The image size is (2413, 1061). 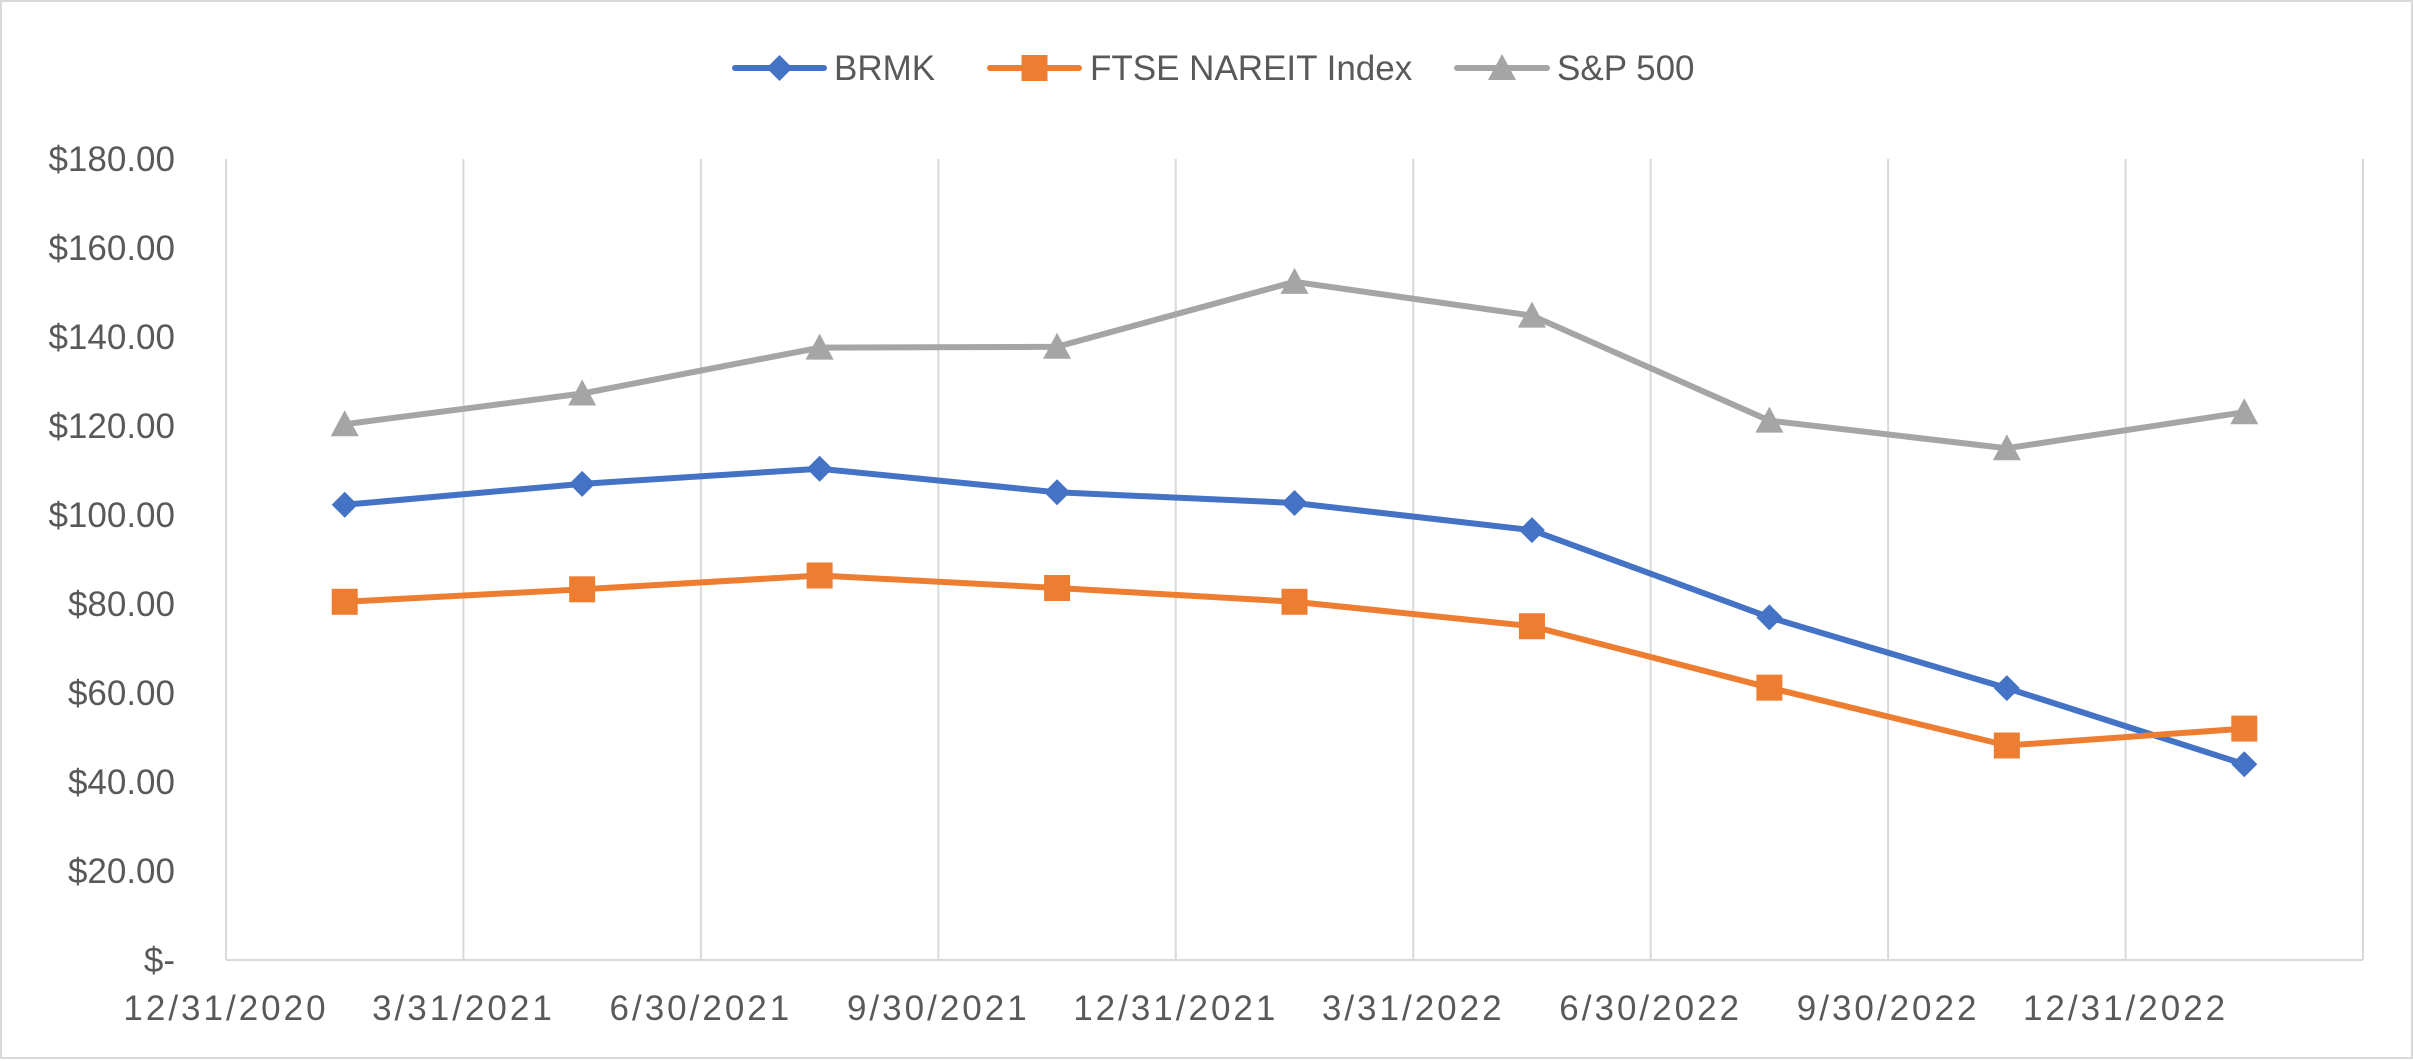 I want to click on y-tick-label: $160.00, so click(x=111, y=248).